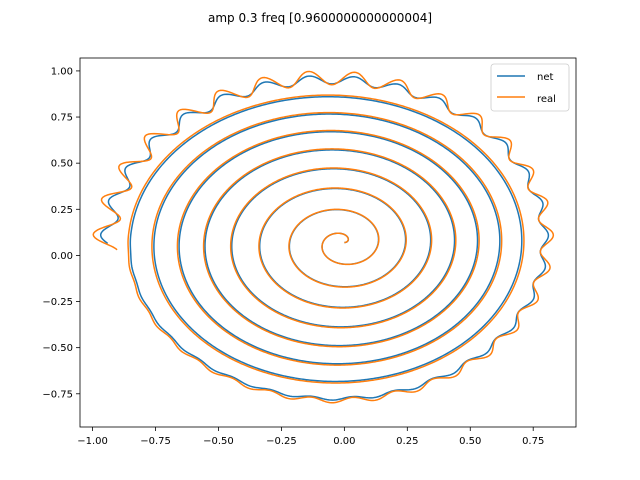 This screenshot has height=480, width=640. Describe the element at coordinates (62, 256) in the screenshot. I see `y-tick-label: 0.00` at that location.